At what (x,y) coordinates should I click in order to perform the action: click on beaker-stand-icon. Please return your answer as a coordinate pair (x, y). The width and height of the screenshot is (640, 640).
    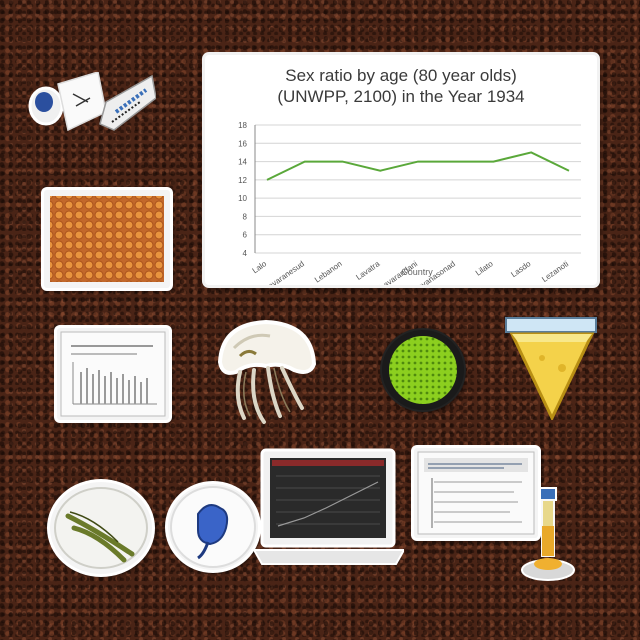
    Looking at the image, I should click on (548, 534).